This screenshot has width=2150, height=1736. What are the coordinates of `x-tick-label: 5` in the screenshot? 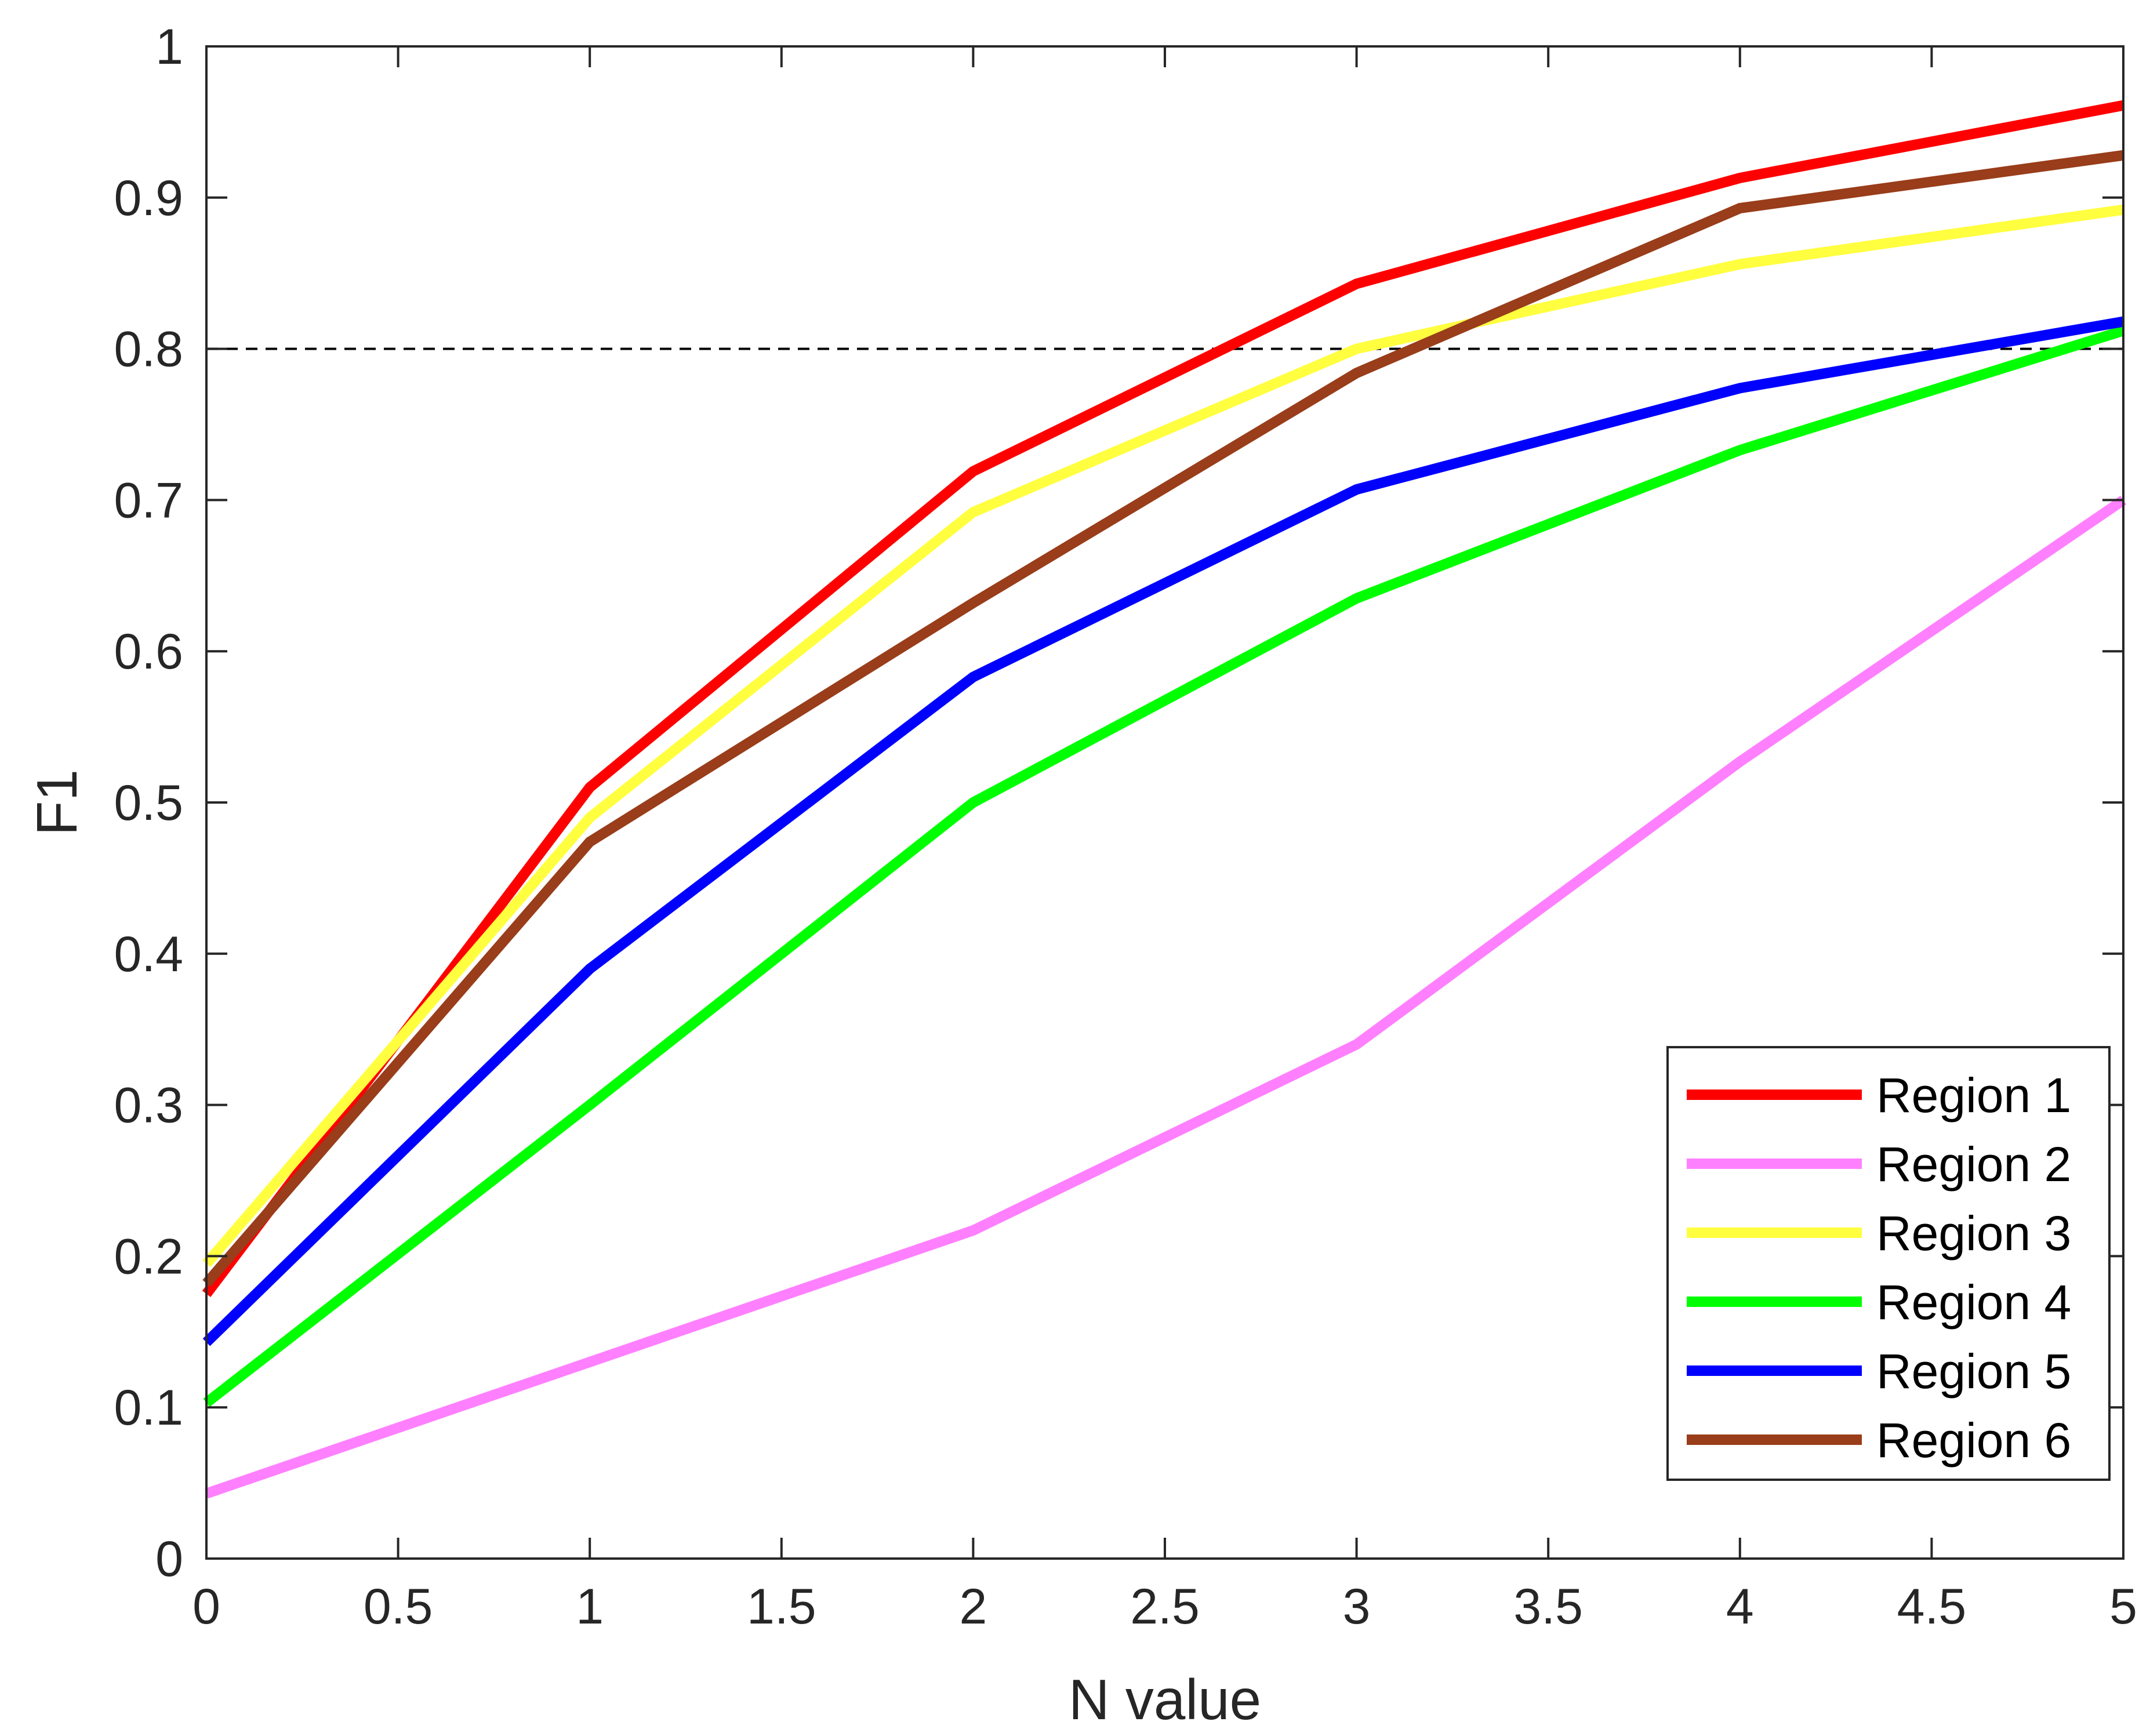 It's located at (2123, 1607).